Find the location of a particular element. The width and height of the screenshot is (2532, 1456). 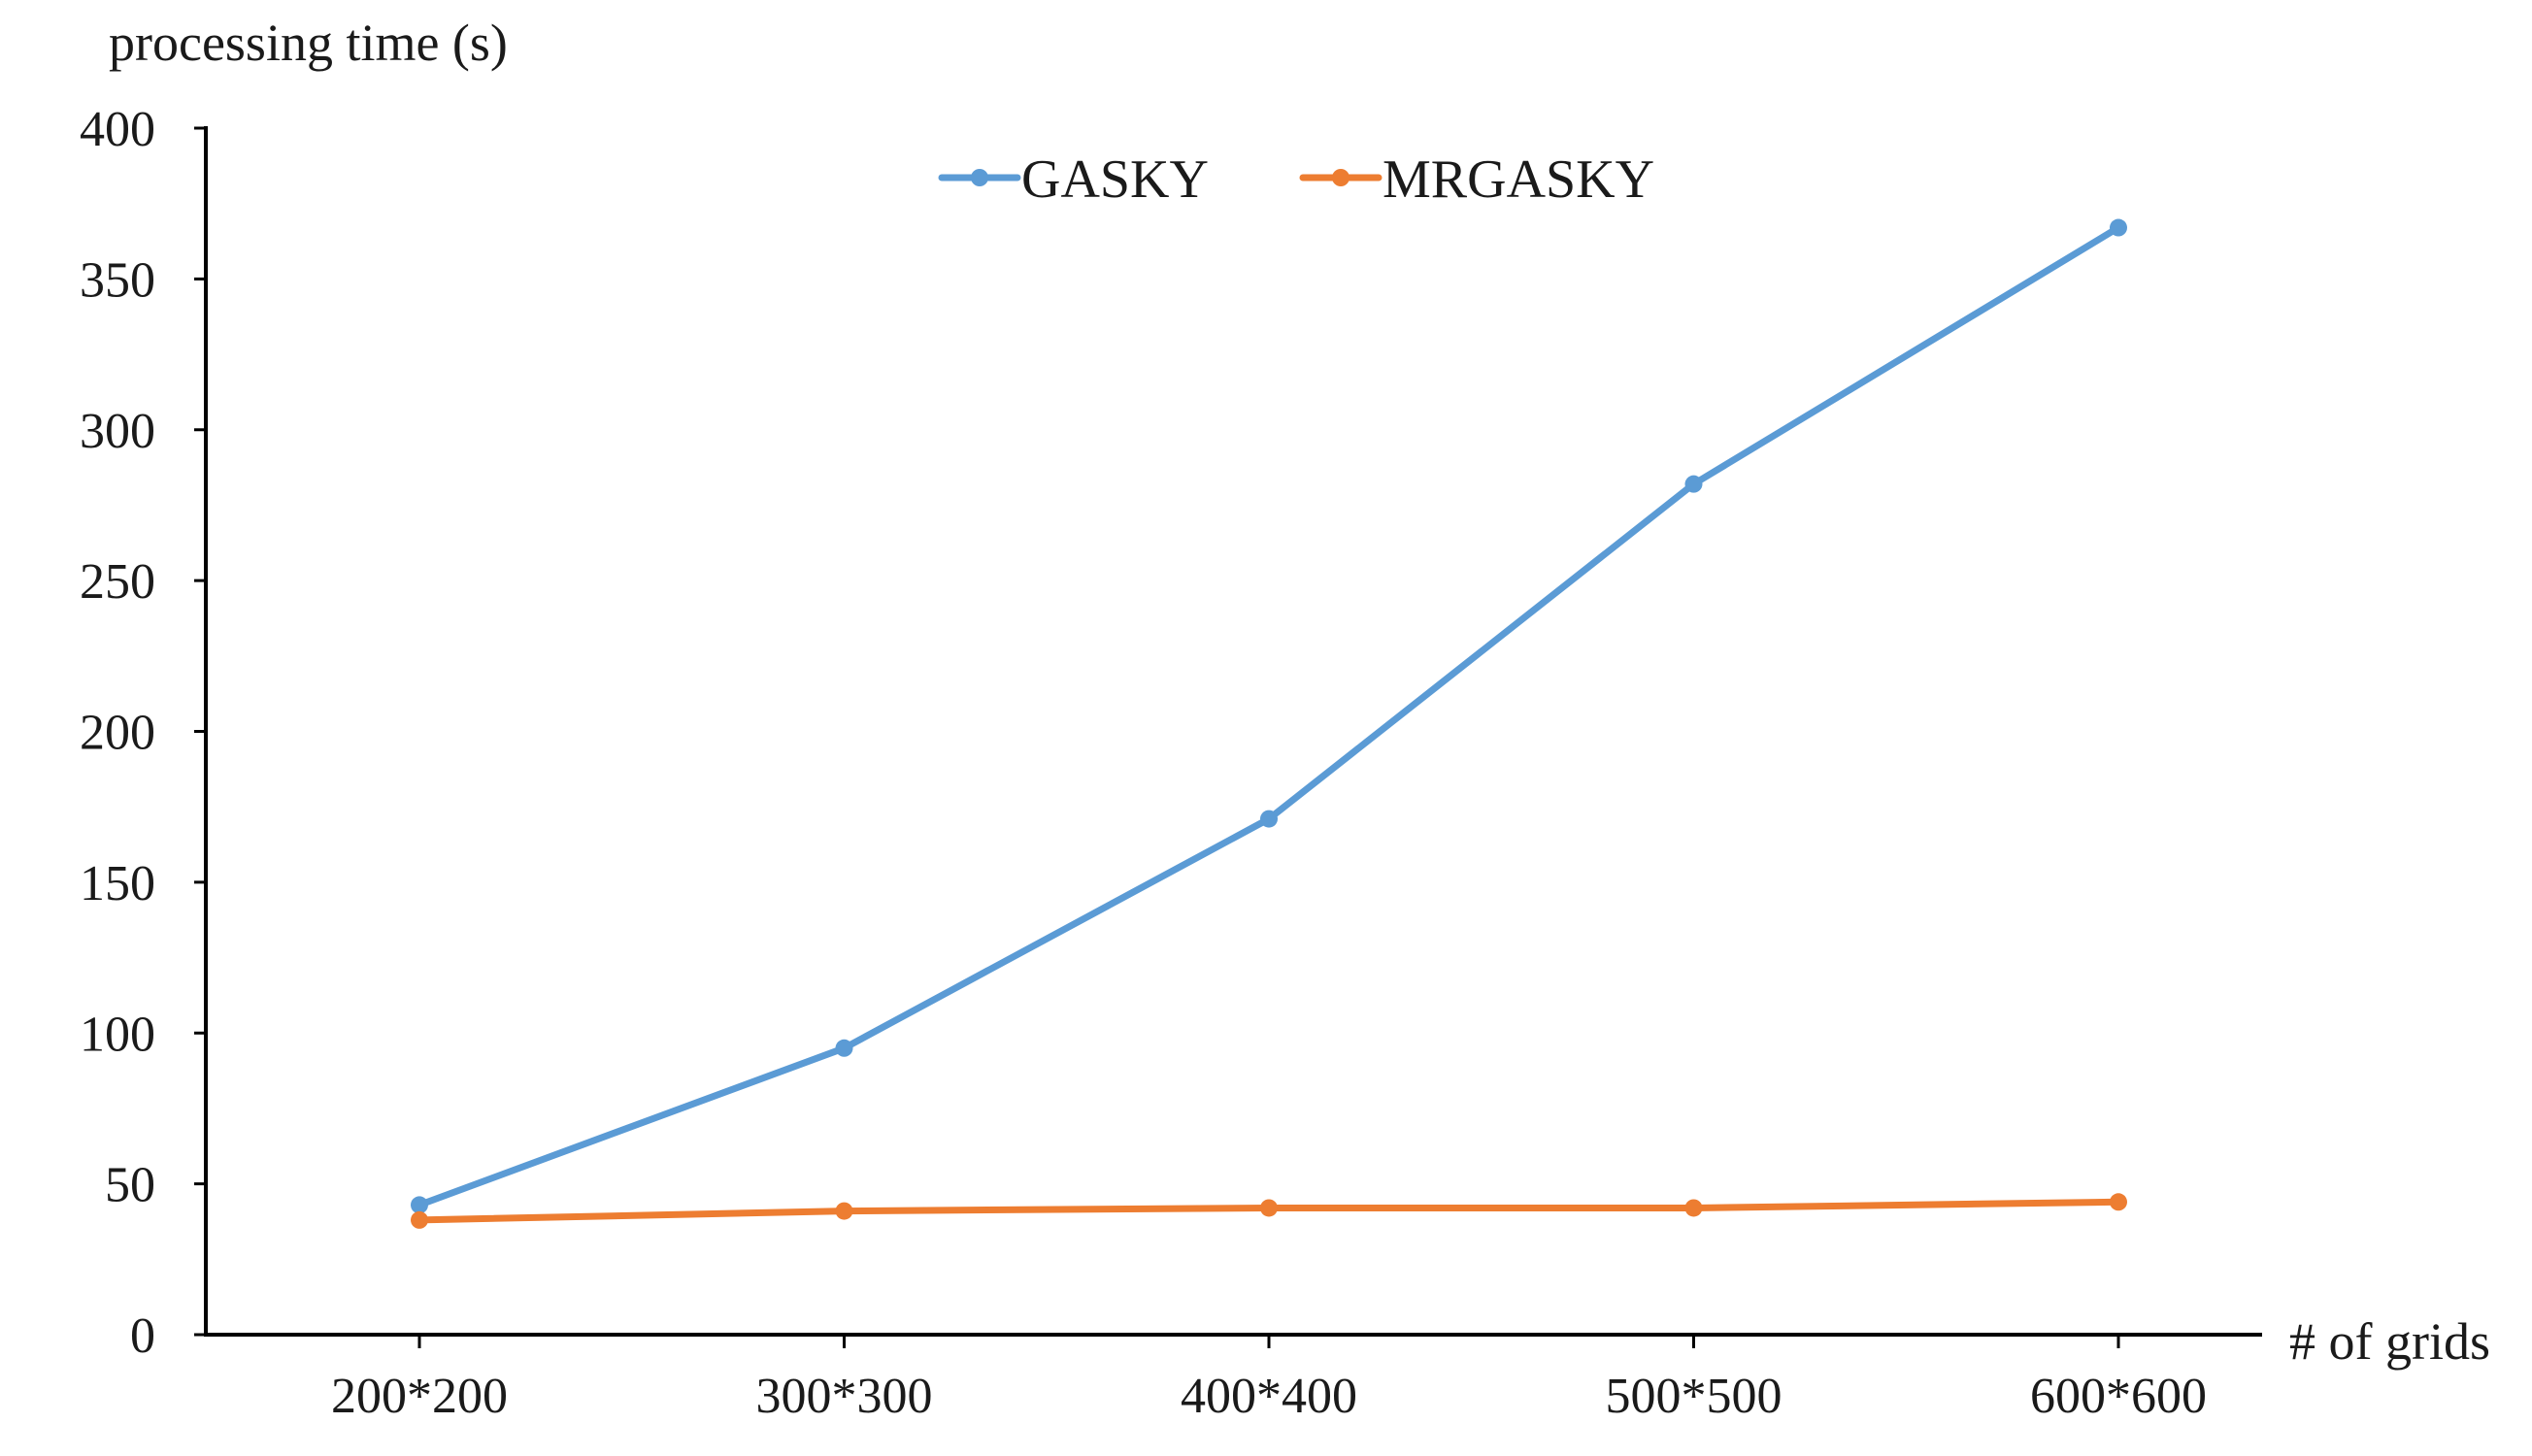

x-tick-label: 500*500 is located at coordinates (1694, 1396).